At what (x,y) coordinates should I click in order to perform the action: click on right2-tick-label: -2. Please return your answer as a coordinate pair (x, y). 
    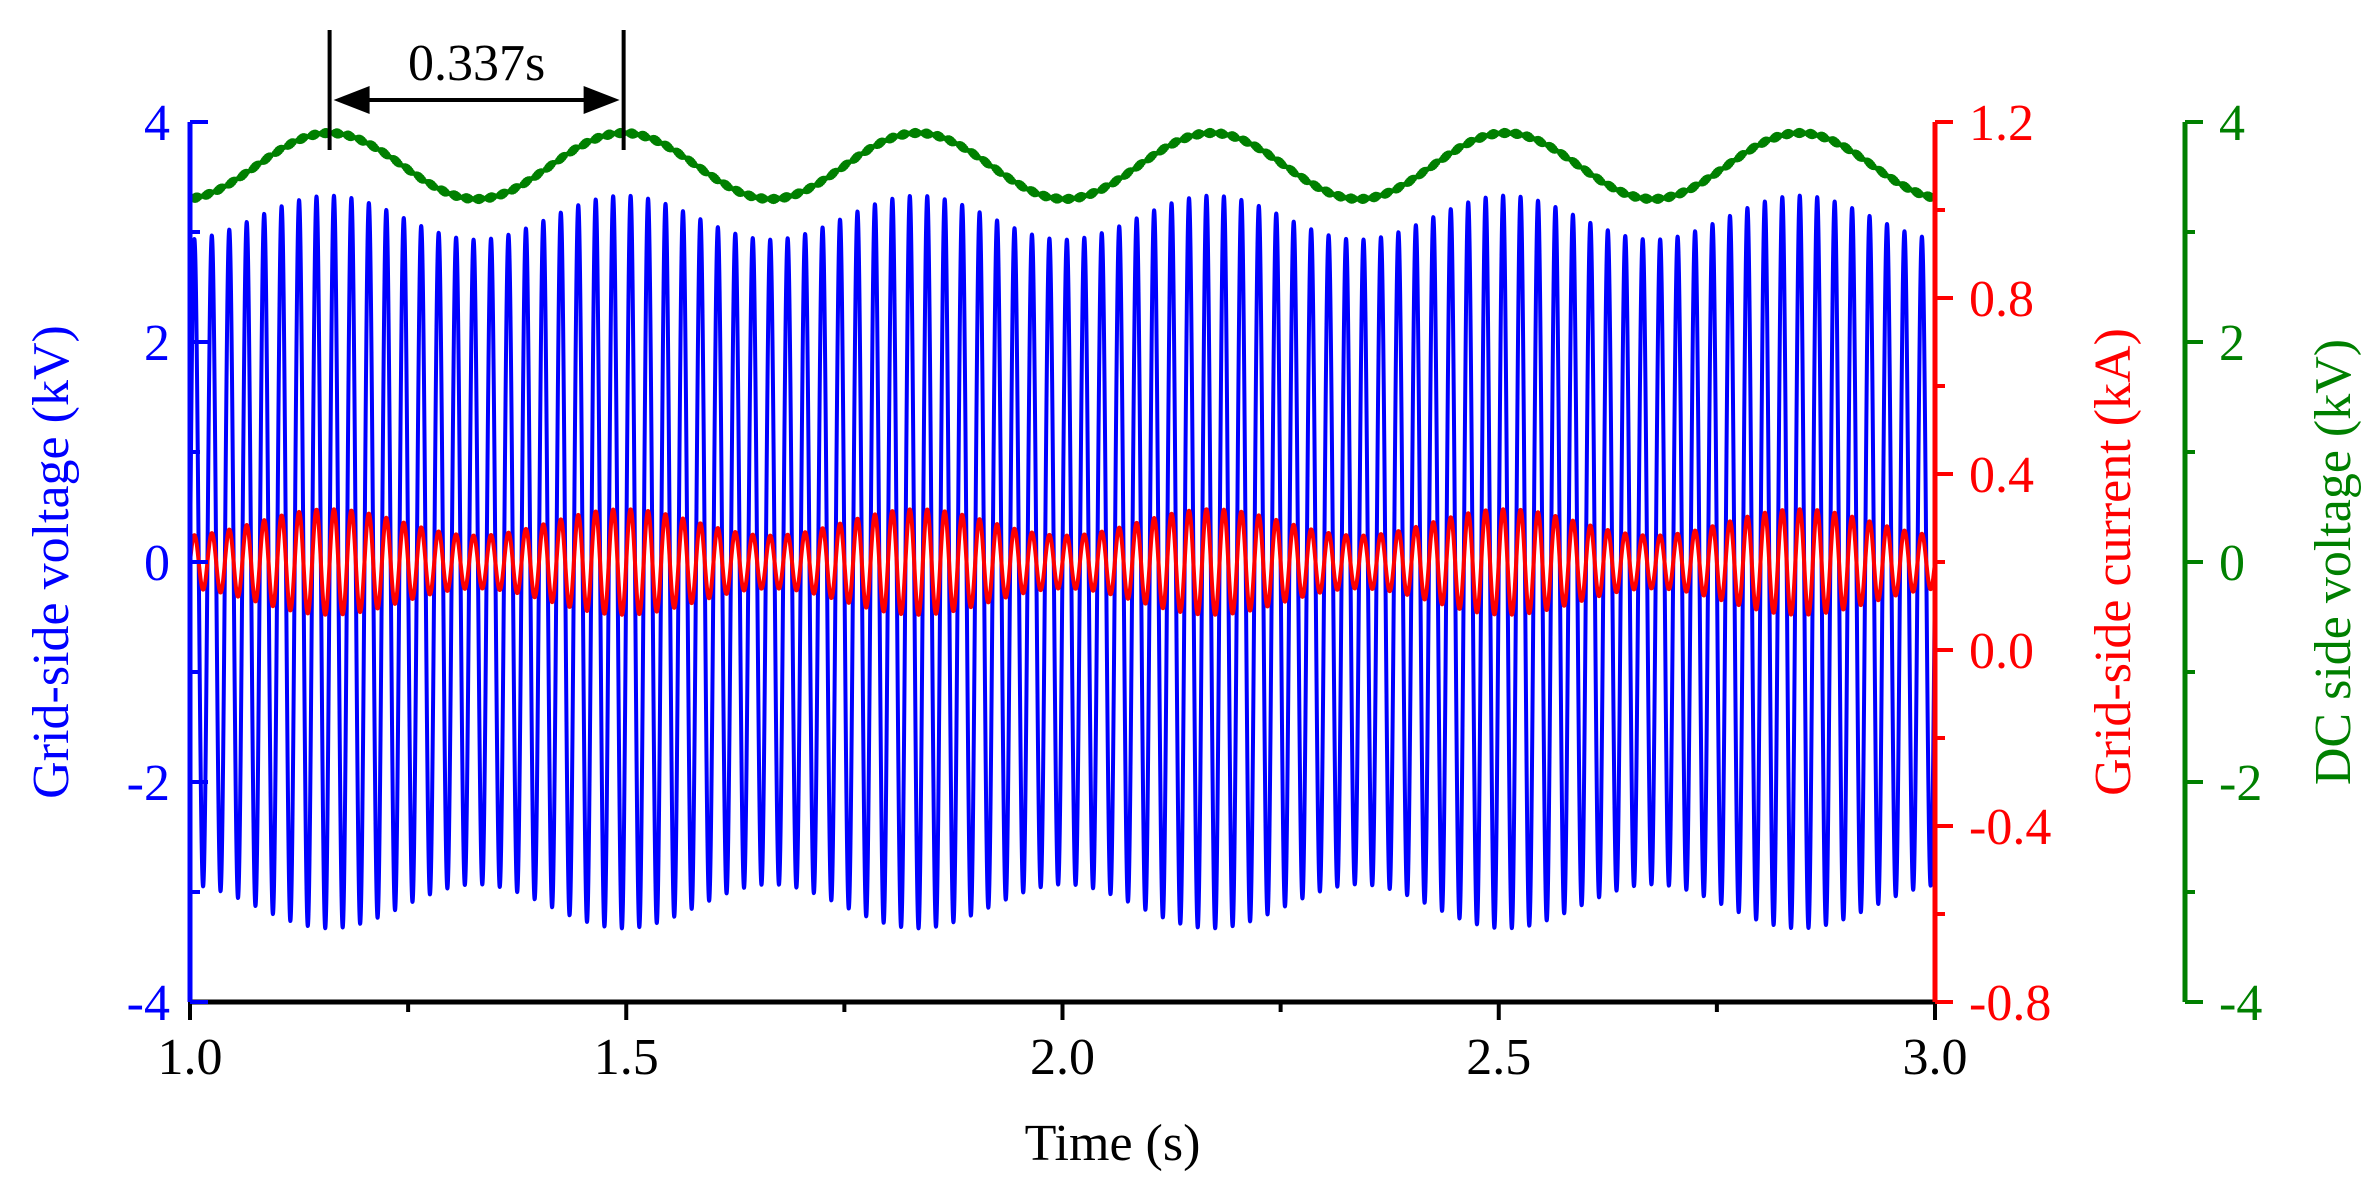
    Looking at the image, I should click on (2240, 783).